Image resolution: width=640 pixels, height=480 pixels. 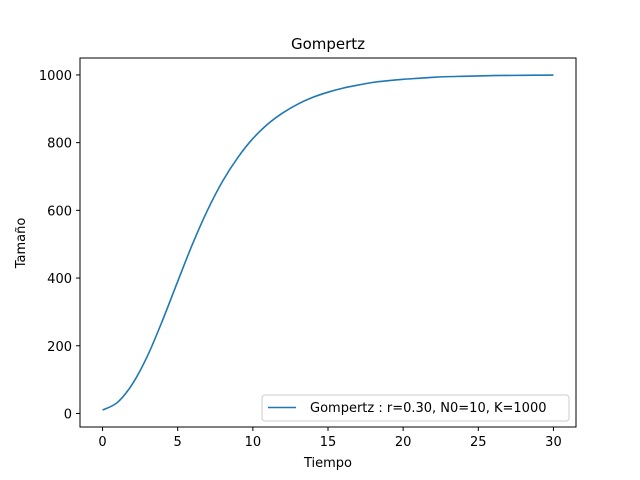 I want to click on legend-box, so click(x=415, y=408).